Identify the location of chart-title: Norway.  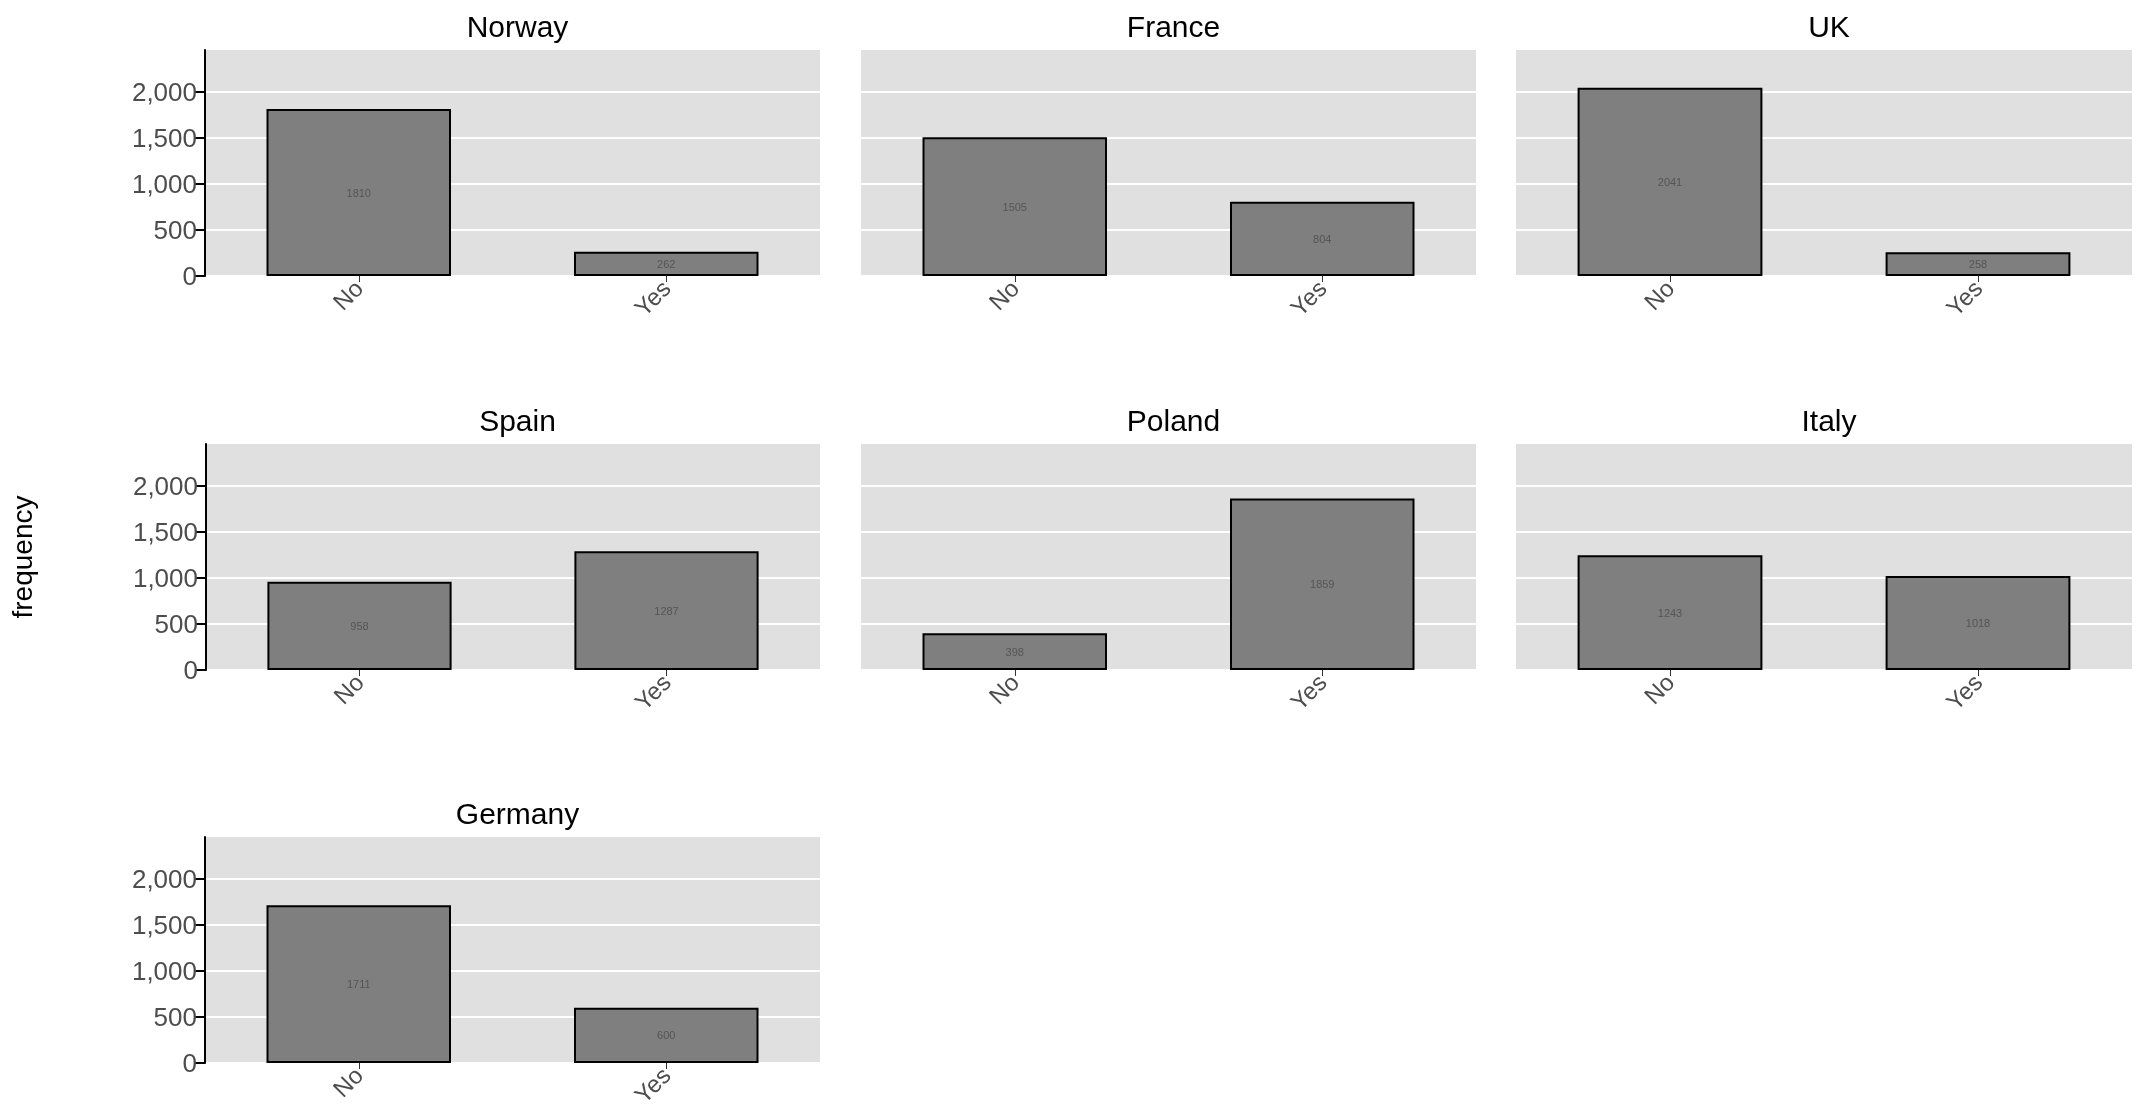
(517, 26).